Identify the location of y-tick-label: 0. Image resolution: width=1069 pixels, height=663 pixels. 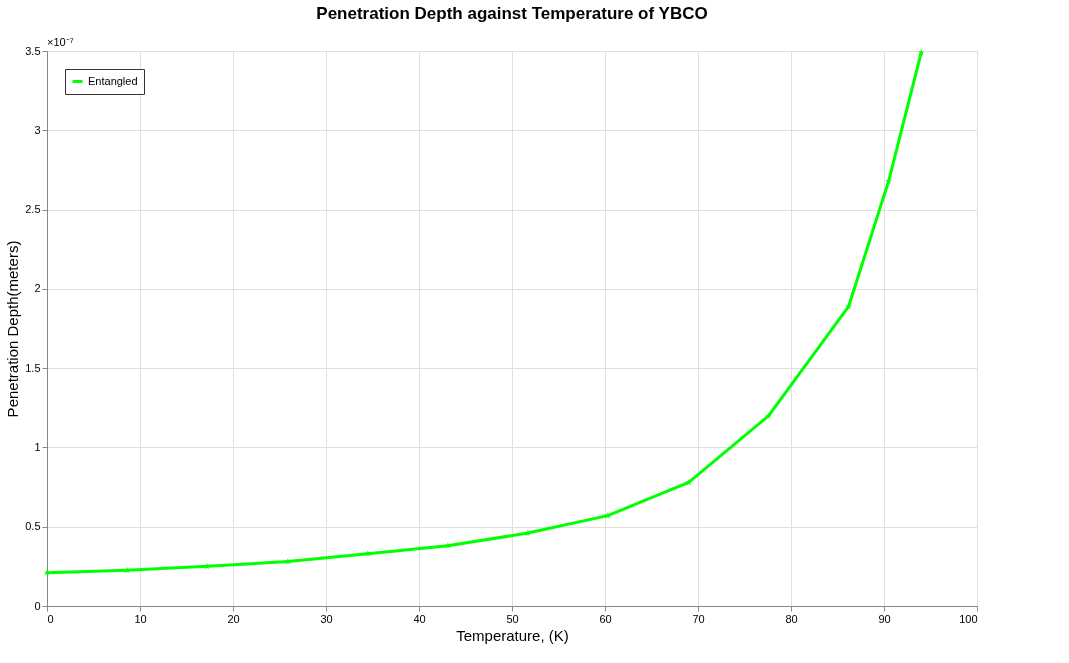
(37, 605).